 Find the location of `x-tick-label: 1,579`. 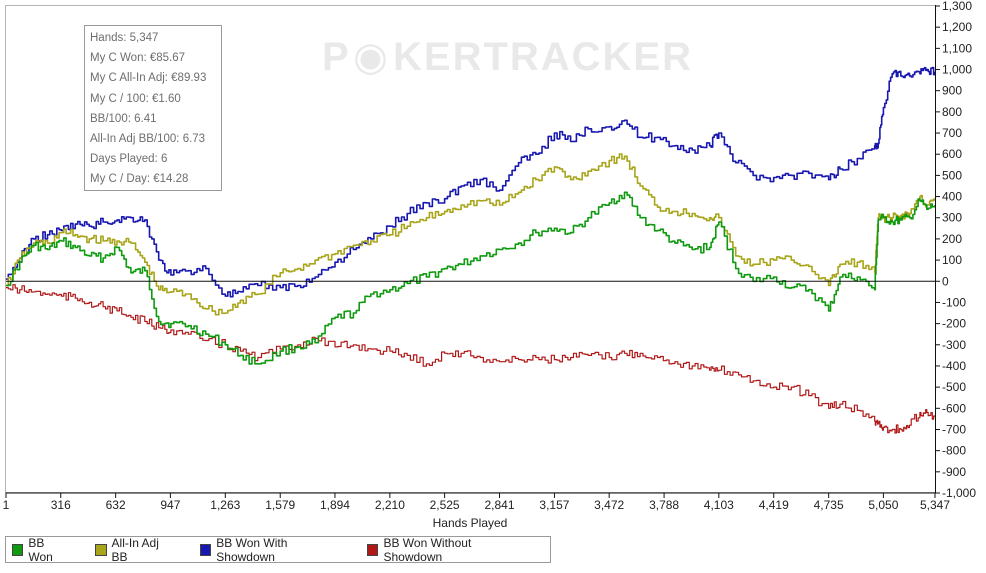

x-tick-label: 1,579 is located at coordinates (280, 505).